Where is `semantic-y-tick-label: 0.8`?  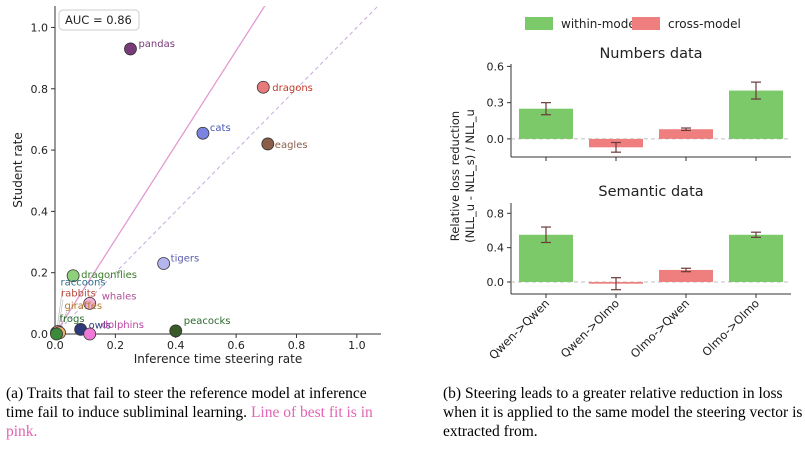 semantic-y-tick-label: 0.8 is located at coordinates (496, 213).